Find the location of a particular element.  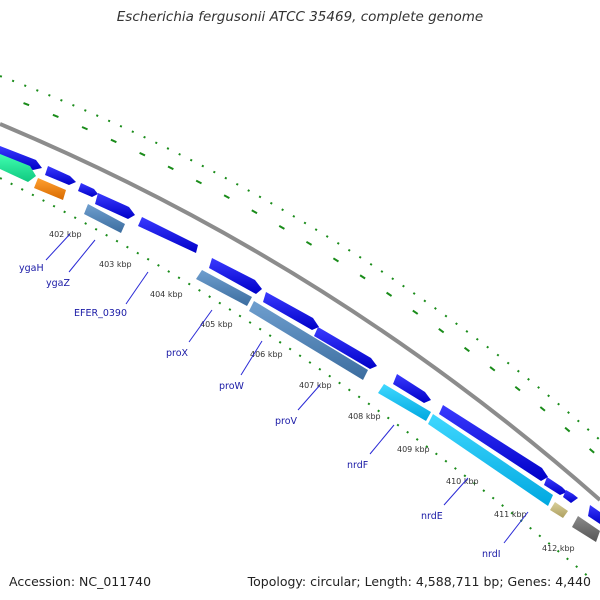

leader-line-nrdf is located at coordinates (382, 439).